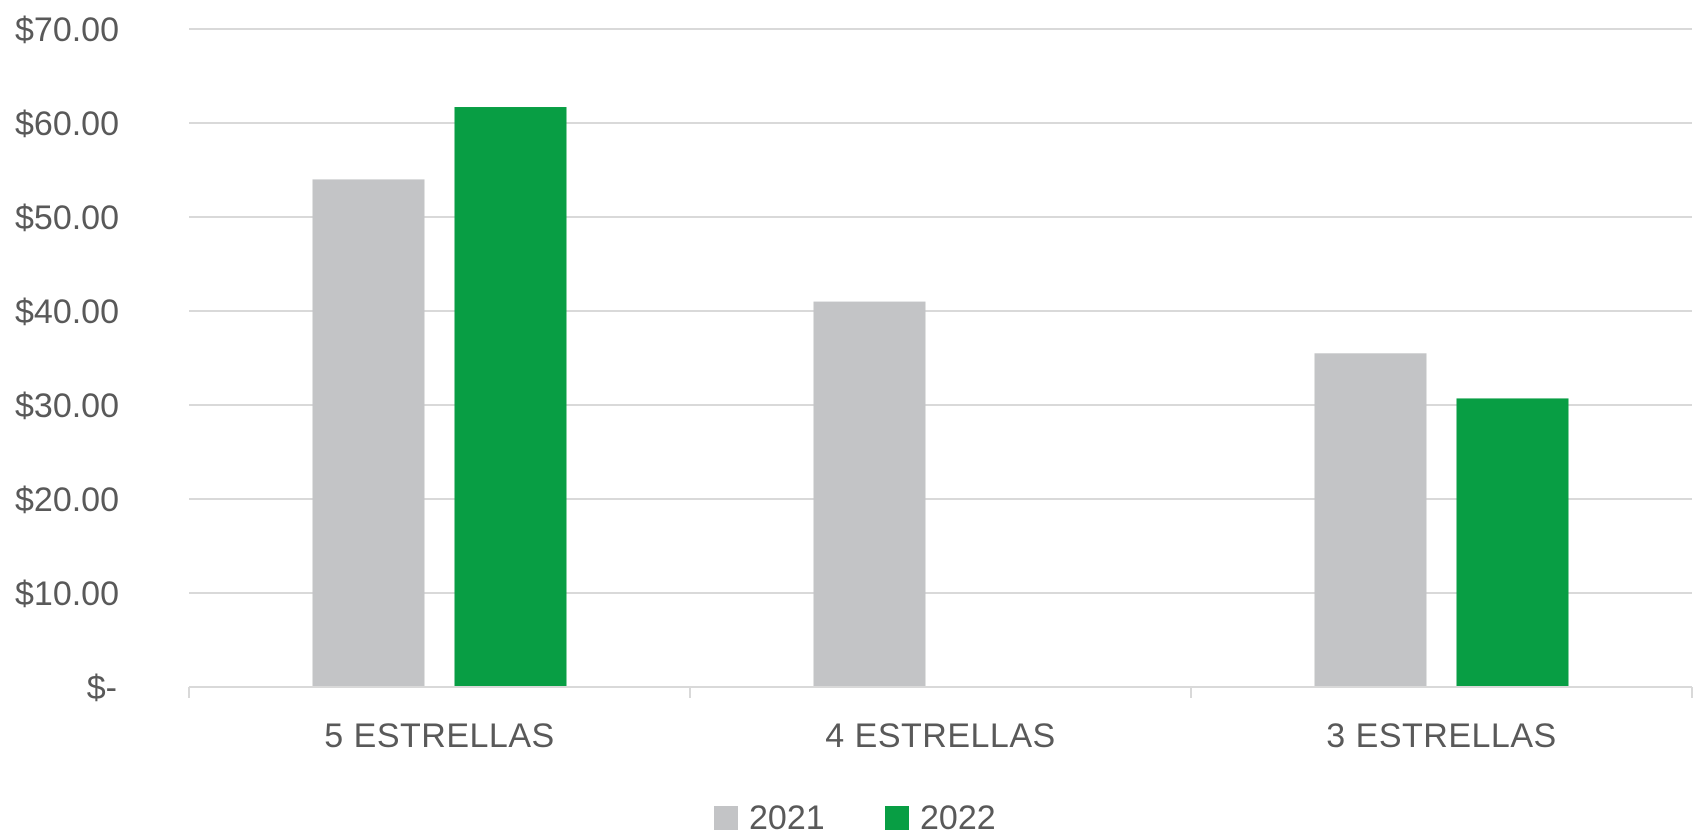 The width and height of the screenshot is (1701, 832). Describe the element at coordinates (869, 494) in the screenshot. I see `bar-2021-4-estrellas` at that location.